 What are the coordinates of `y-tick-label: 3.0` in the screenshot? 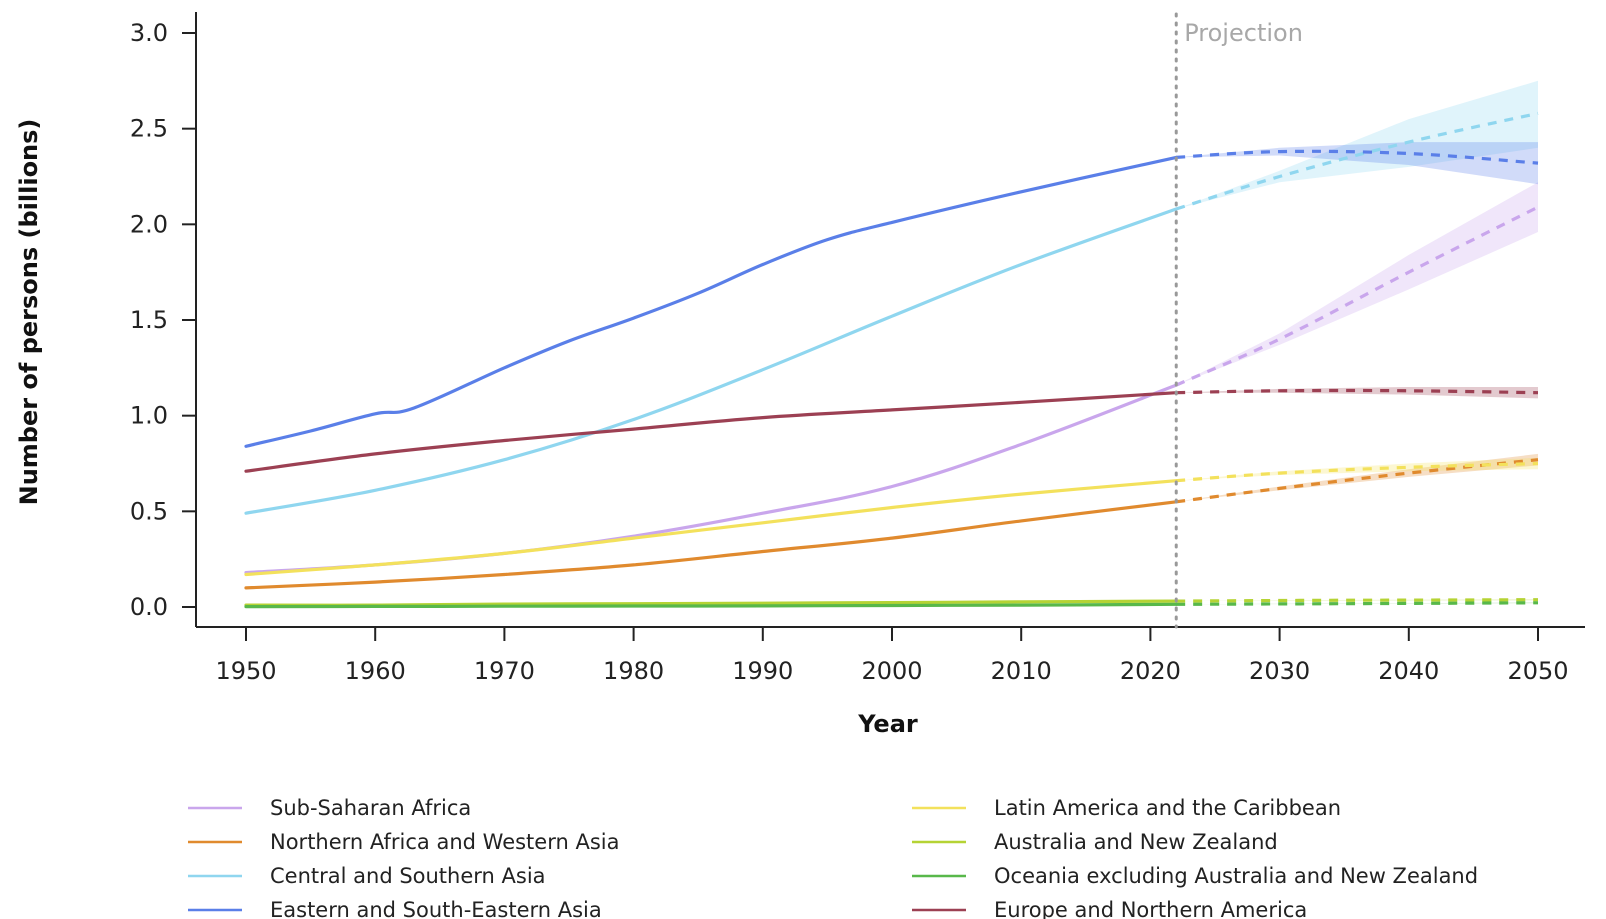 It's located at (149, 33).